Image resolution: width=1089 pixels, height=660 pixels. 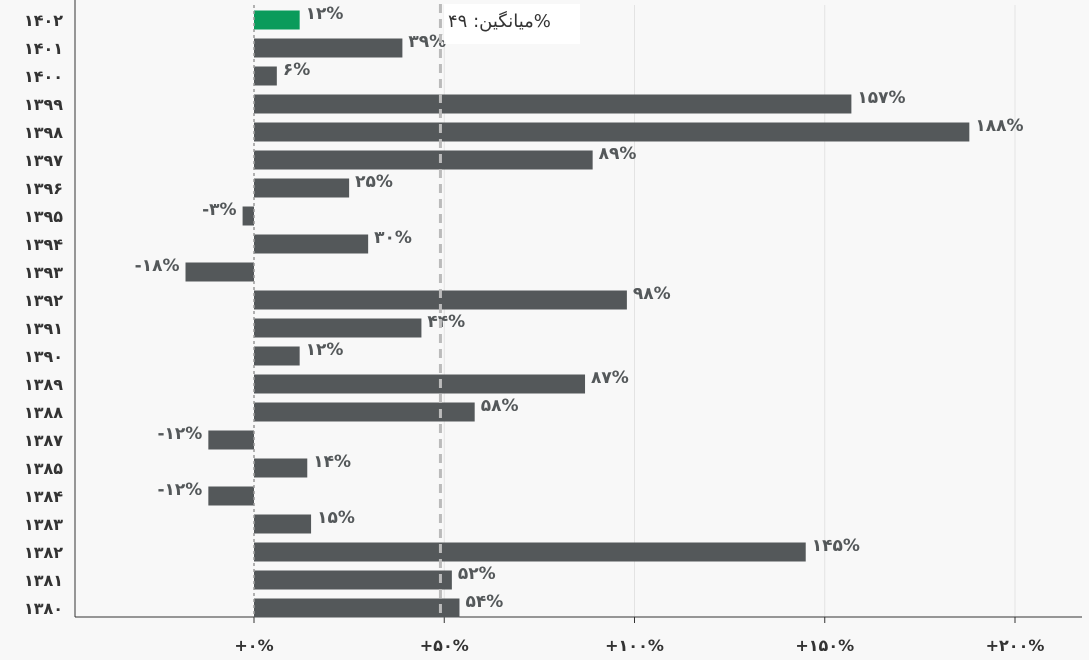 What do you see at coordinates (824, 645) in the screenshot?
I see `x-tick-label: +۱۵۰%` at bounding box center [824, 645].